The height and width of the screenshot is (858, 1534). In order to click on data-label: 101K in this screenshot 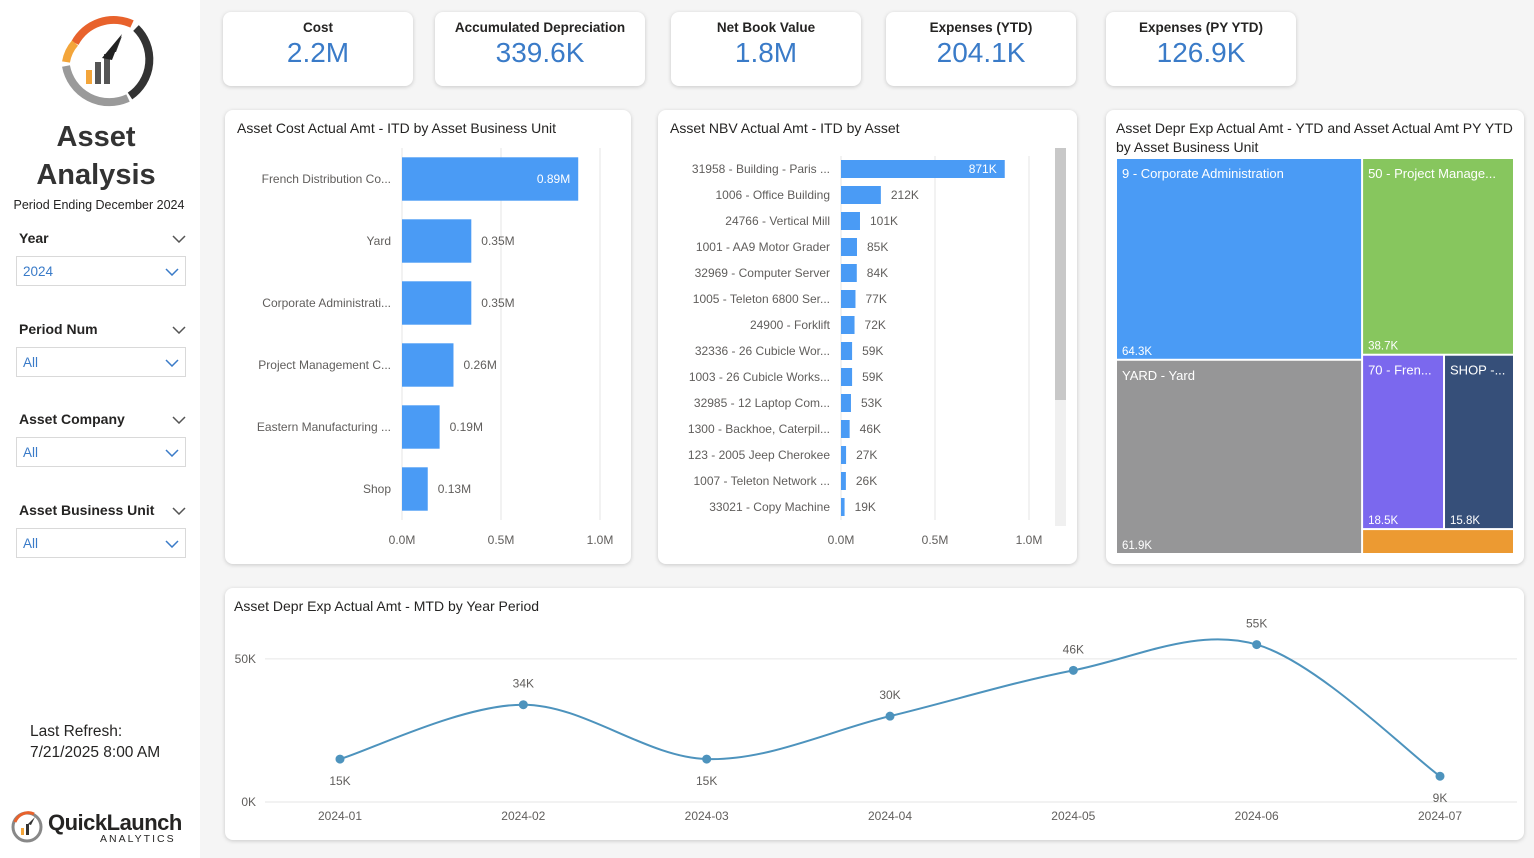, I will do `click(884, 221)`.